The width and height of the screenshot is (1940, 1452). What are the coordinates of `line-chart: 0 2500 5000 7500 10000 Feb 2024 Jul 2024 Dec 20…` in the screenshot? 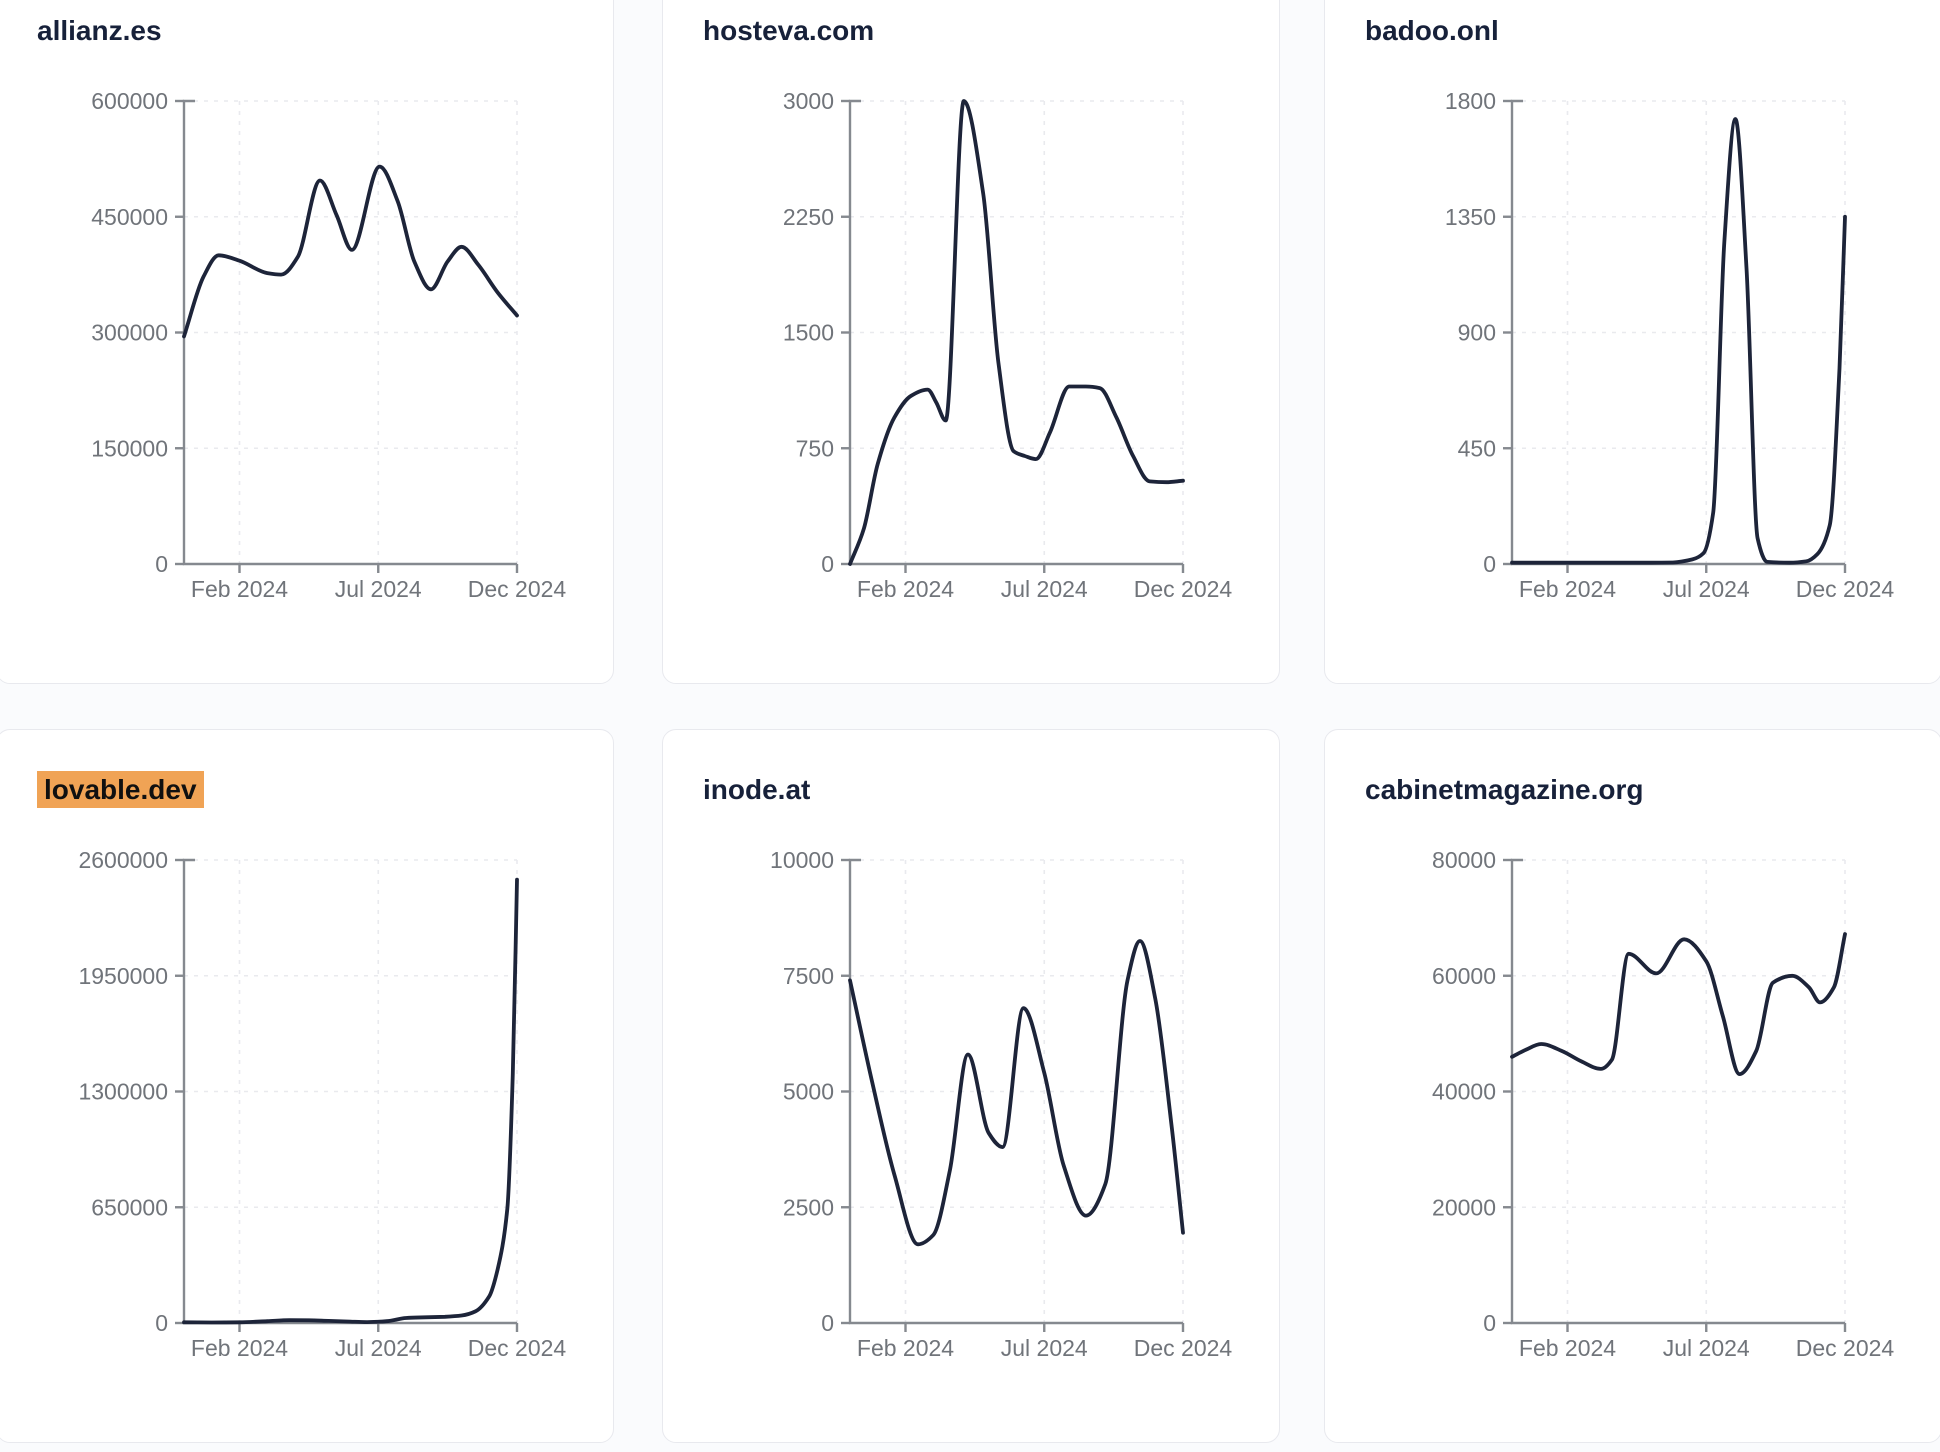 It's located at (1001, 1104).